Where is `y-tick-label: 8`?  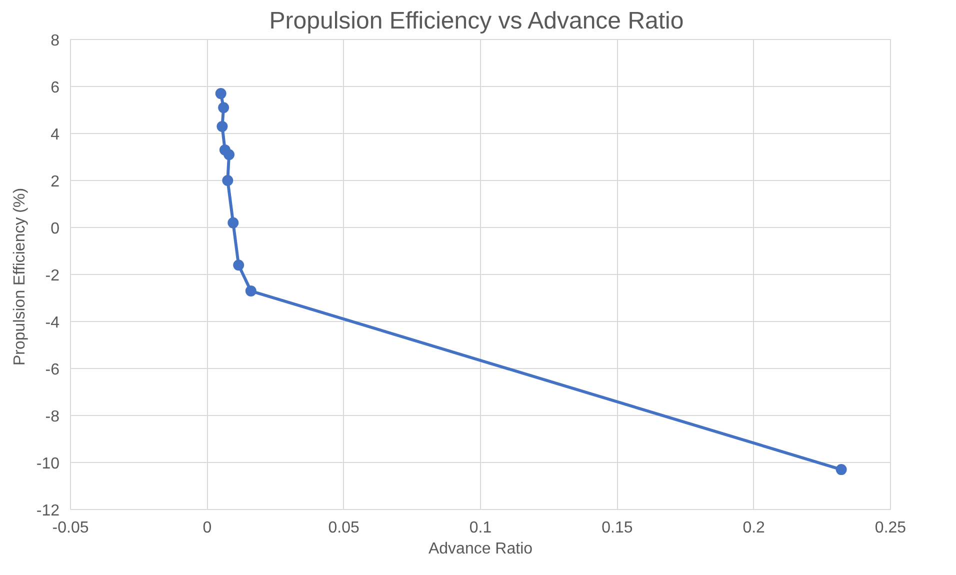 y-tick-label: 8 is located at coordinates (55, 41).